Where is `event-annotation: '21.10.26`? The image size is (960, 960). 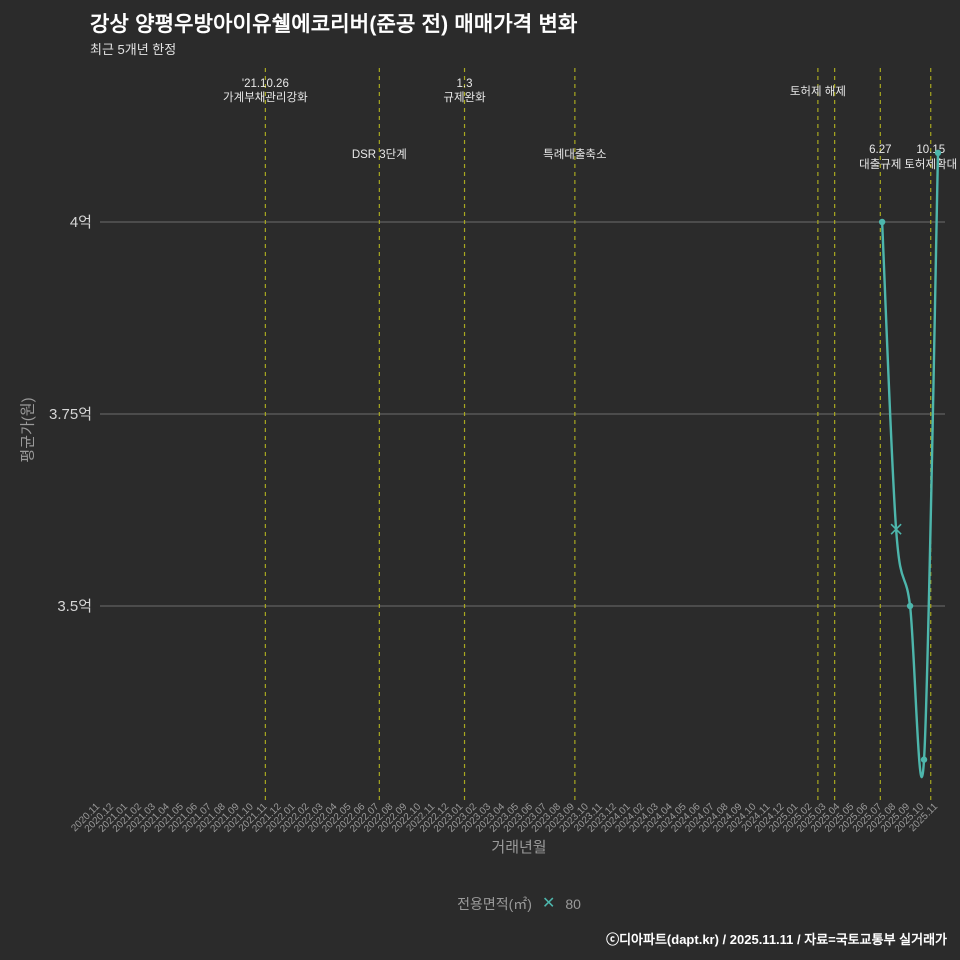 event-annotation: '21.10.26 is located at coordinates (265, 84).